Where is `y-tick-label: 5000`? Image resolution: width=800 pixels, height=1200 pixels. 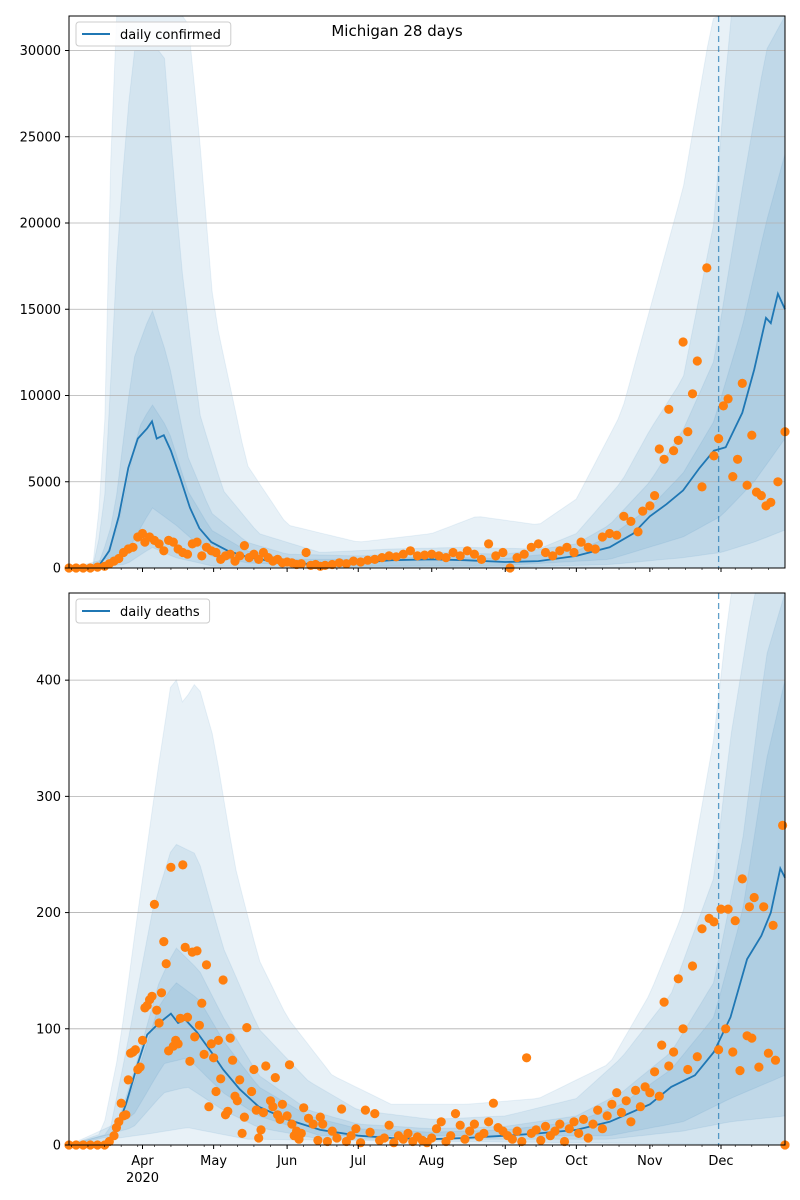
y-tick-label: 5000 is located at coordinates (44, 482).